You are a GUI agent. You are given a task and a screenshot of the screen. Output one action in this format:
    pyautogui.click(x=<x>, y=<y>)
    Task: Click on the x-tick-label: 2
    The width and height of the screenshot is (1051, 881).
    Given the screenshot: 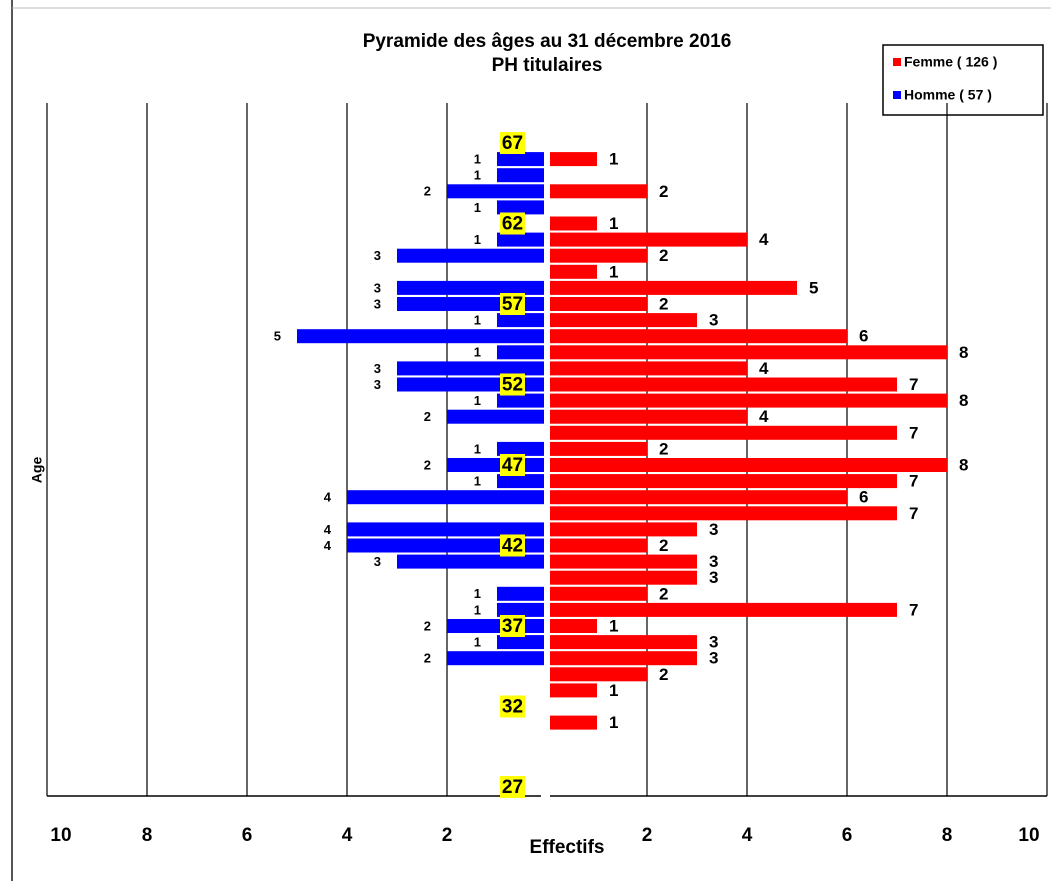 What is the action you would take?
    pyautogui.click(x=447, y=835)
    